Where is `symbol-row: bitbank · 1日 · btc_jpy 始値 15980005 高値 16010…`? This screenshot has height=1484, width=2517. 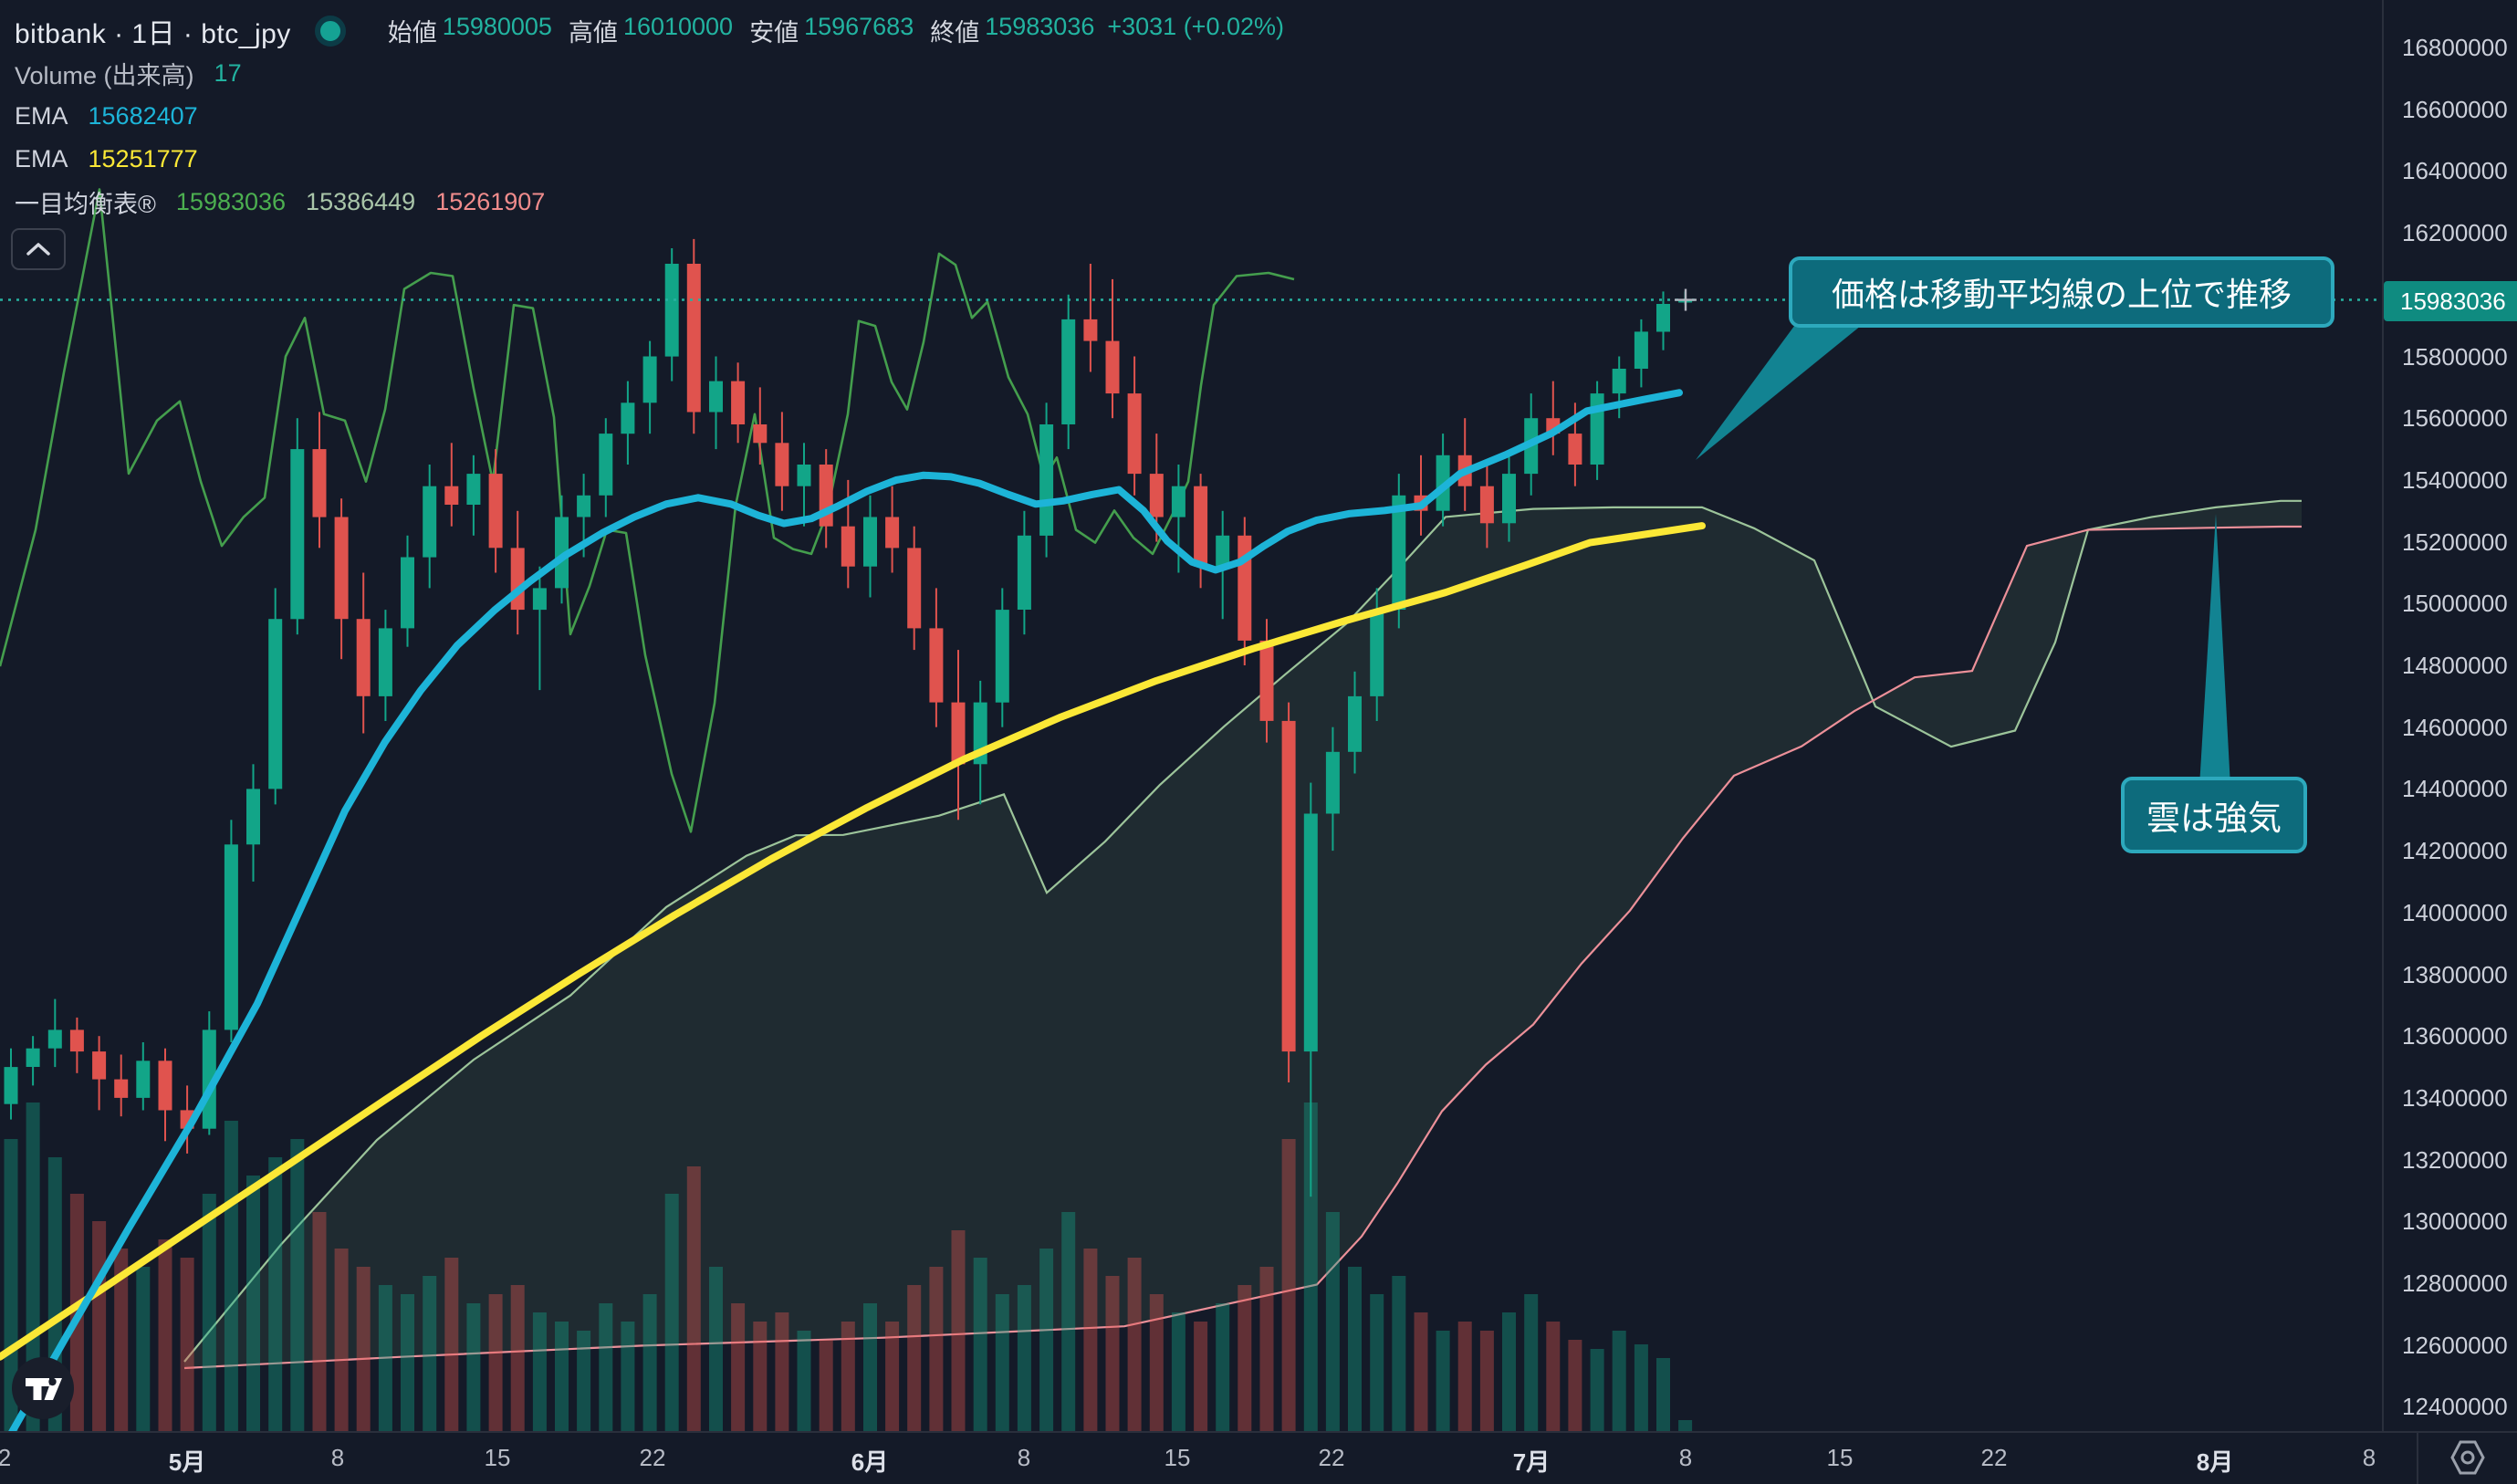
symbol-row: bitbank · 1日 · btc_jpy 始値 15980005 高値 16010… is located at coordinates (649, 31).